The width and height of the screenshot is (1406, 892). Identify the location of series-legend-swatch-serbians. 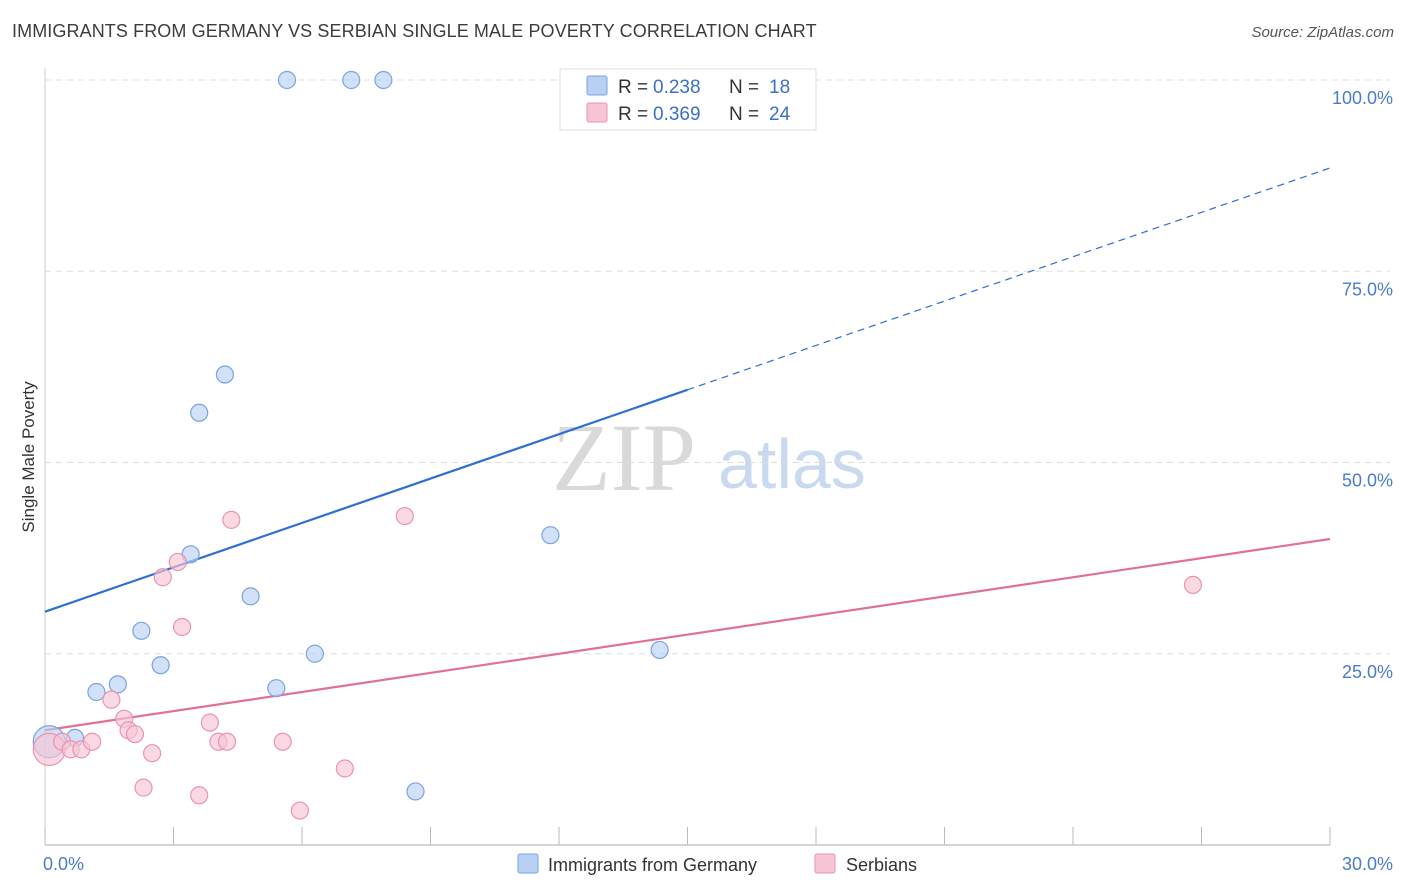
(825, 863).